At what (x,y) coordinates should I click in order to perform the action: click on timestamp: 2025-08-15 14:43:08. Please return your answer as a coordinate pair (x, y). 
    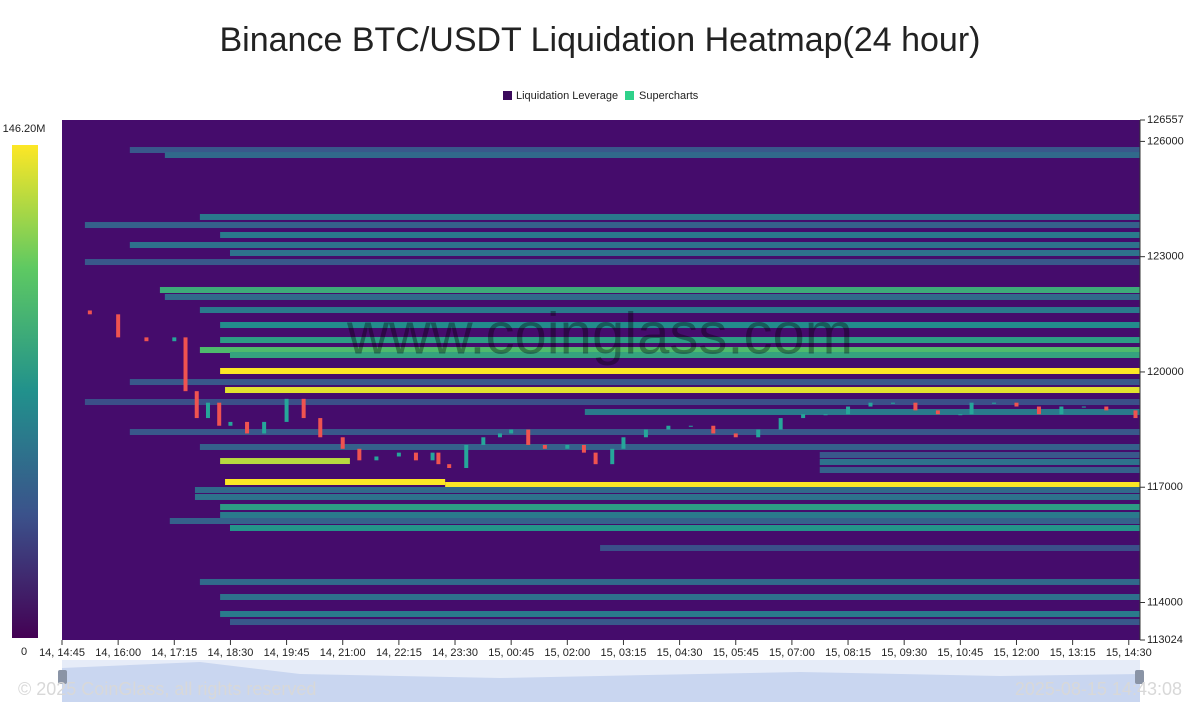
    Looking at the image, I should click on (1098, 689).